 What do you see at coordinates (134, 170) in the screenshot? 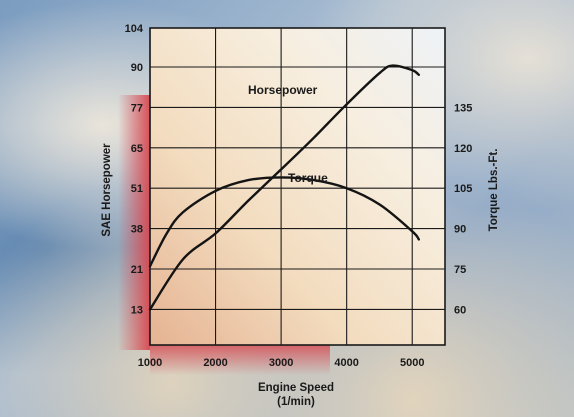
I see `left-axis-ticks: 104 90 77 65 51 38 21 13` at bounding box center [134, 170].